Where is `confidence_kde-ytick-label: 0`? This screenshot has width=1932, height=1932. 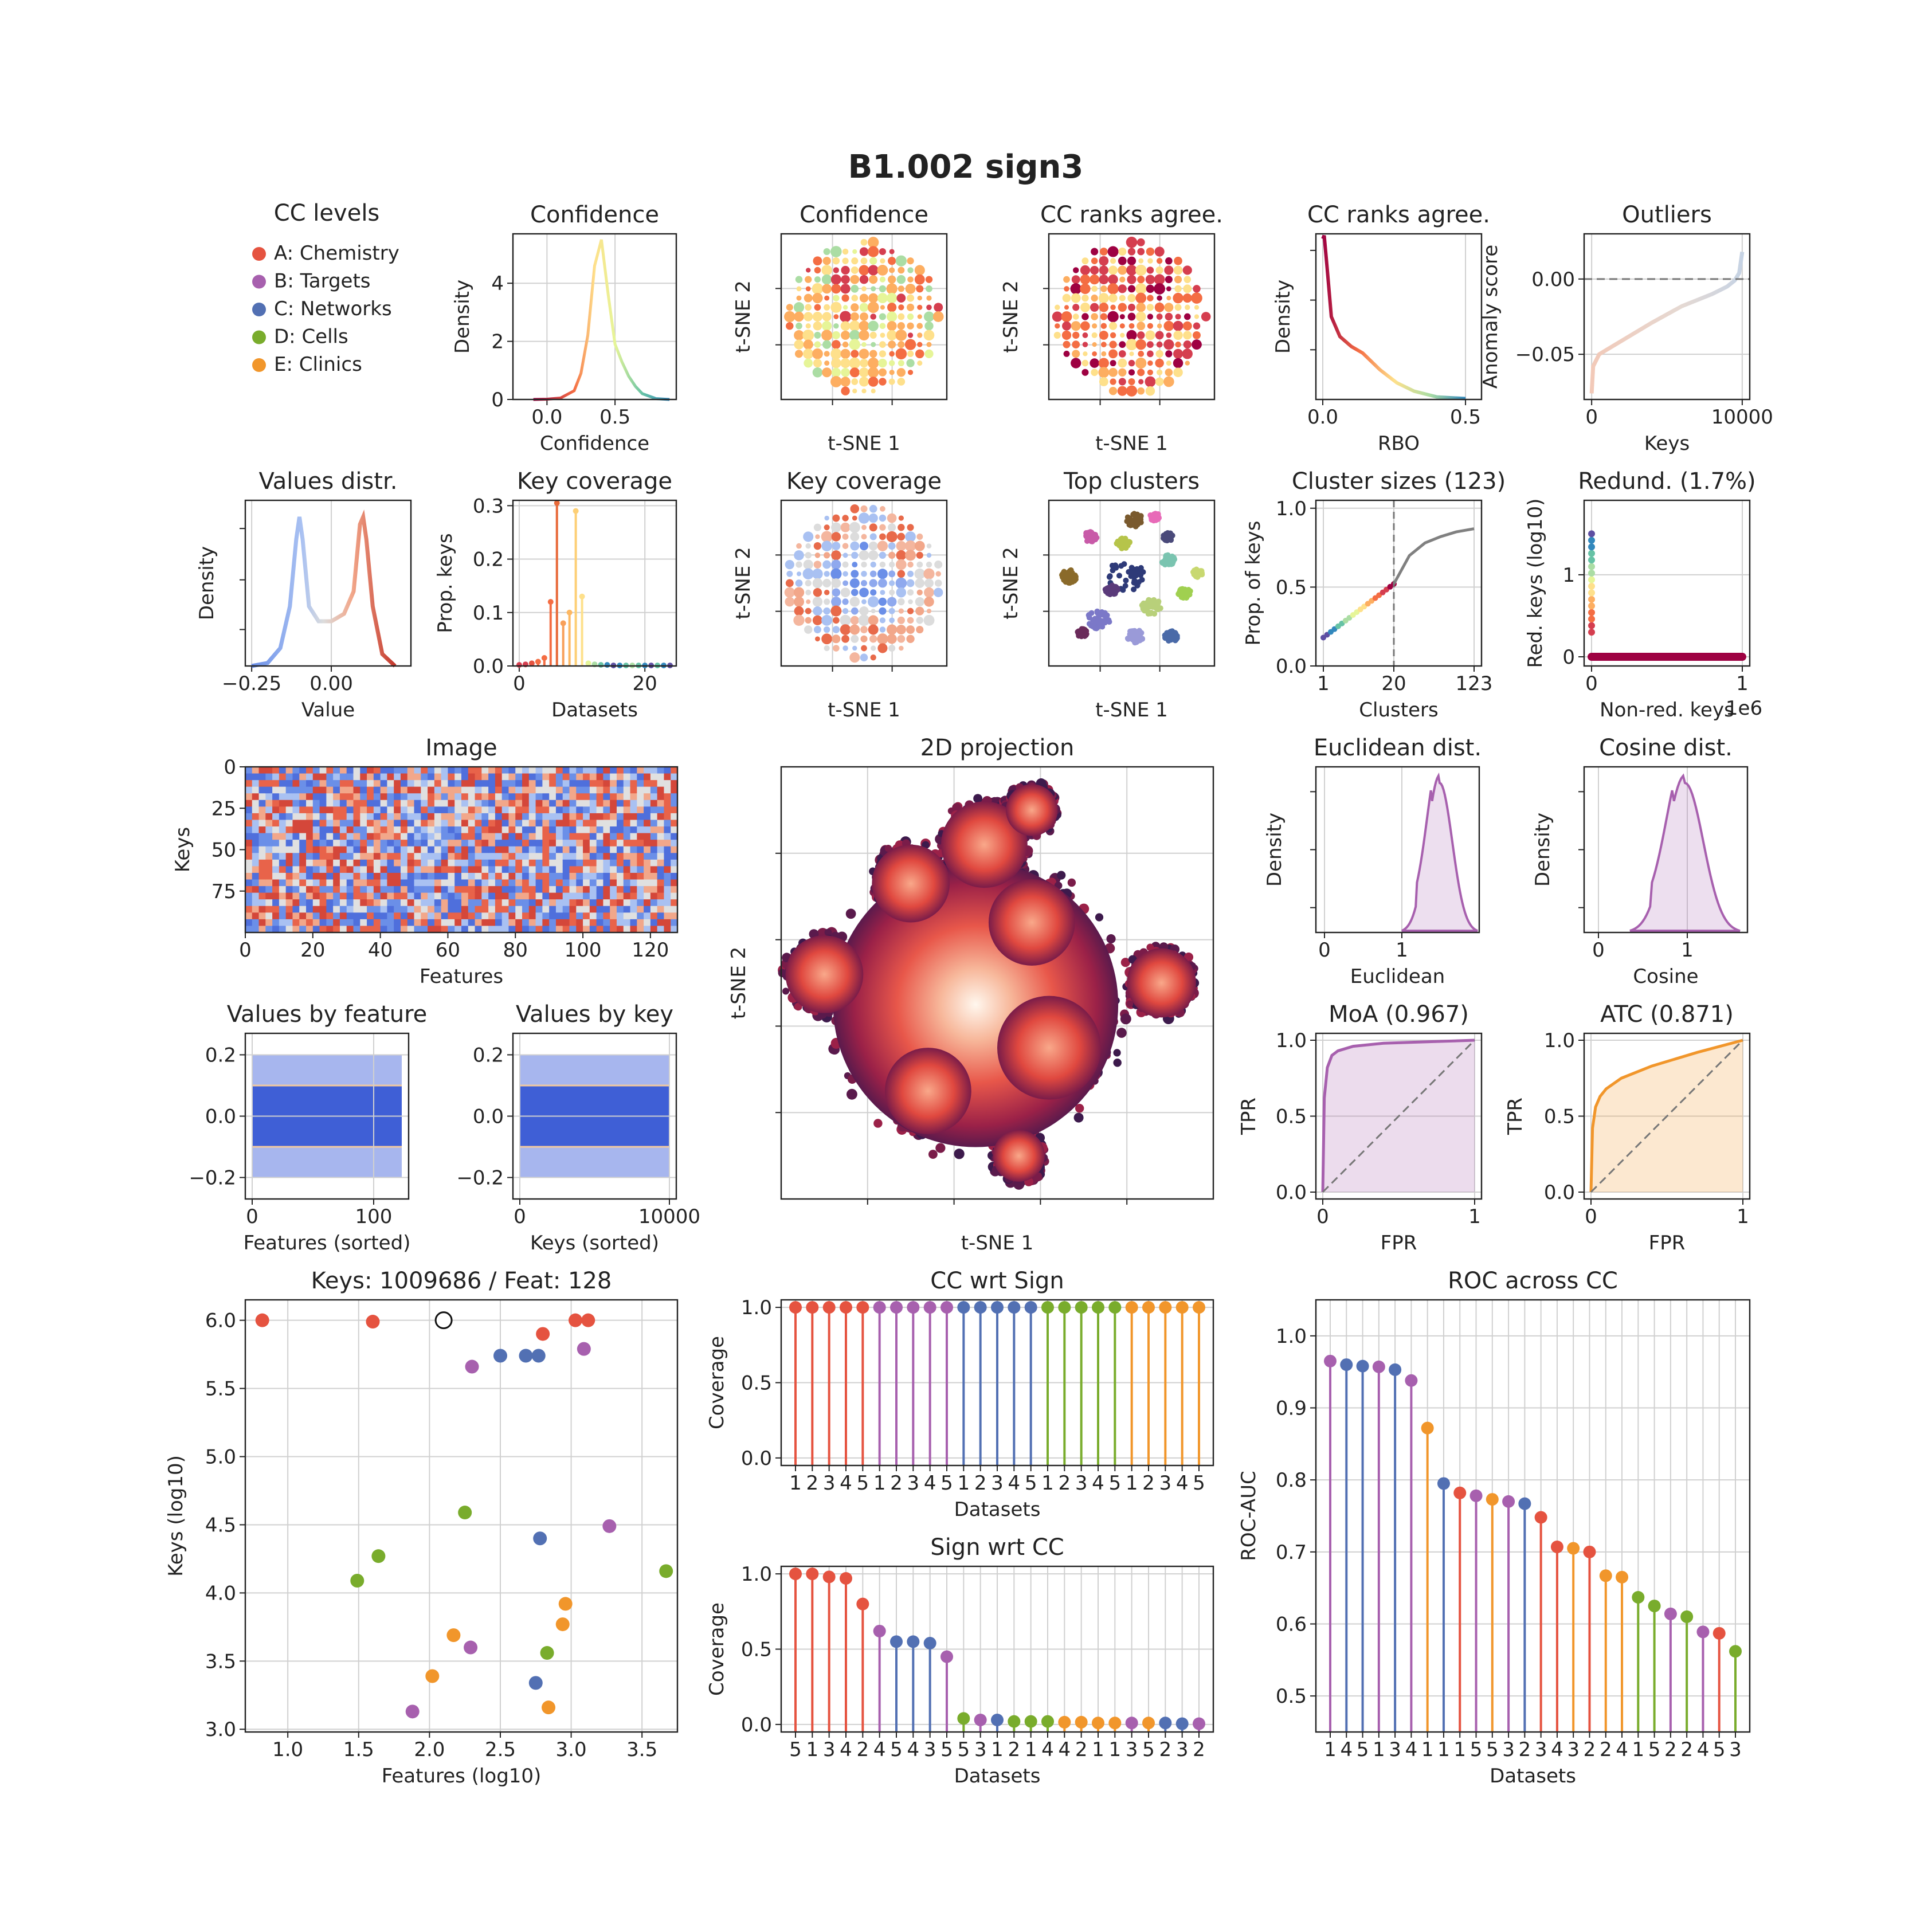 confidence_kde-ytick-label: 0 is located at coordinates (498, 400).